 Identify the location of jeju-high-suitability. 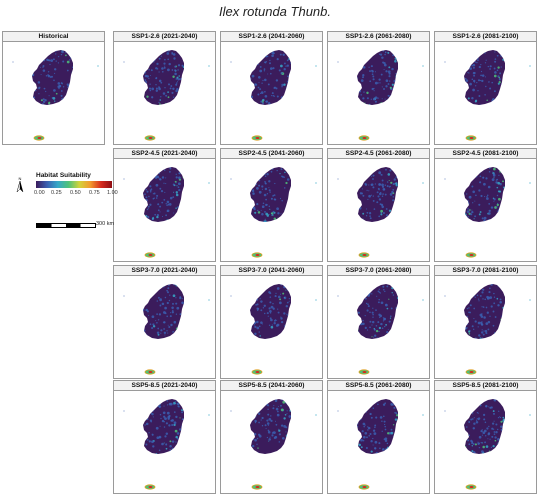
(150, 487).